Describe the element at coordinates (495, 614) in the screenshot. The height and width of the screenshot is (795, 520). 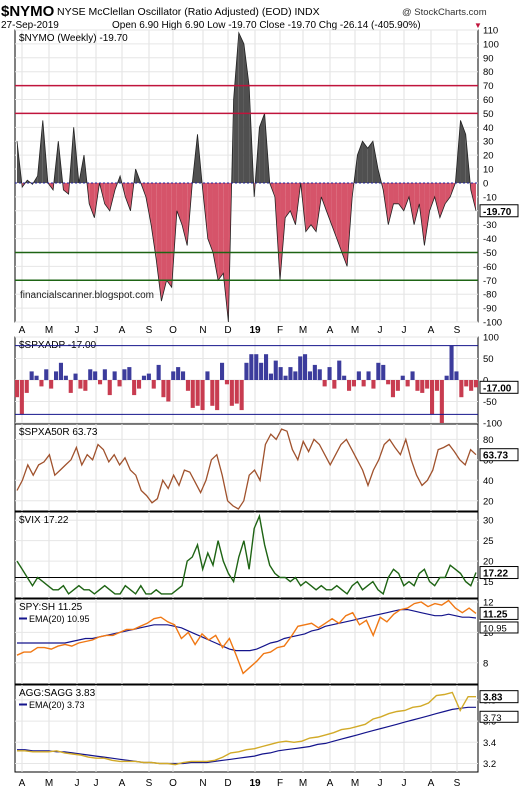
I see `last-value-label: 11.25` at that location.